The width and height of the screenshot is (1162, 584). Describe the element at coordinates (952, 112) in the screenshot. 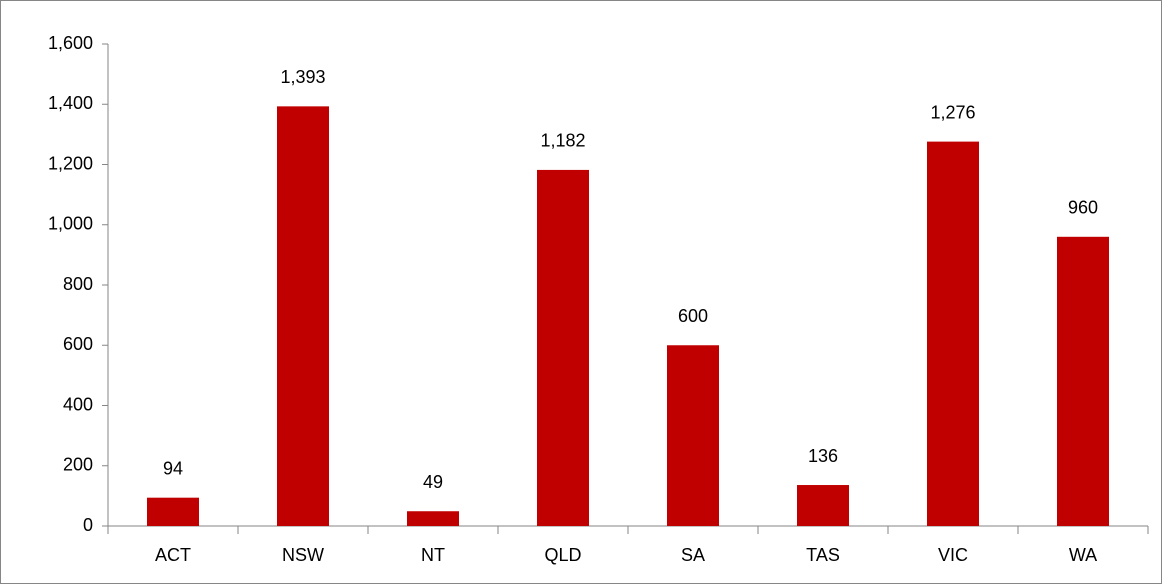

I see `data-label: 1,276` at that location.